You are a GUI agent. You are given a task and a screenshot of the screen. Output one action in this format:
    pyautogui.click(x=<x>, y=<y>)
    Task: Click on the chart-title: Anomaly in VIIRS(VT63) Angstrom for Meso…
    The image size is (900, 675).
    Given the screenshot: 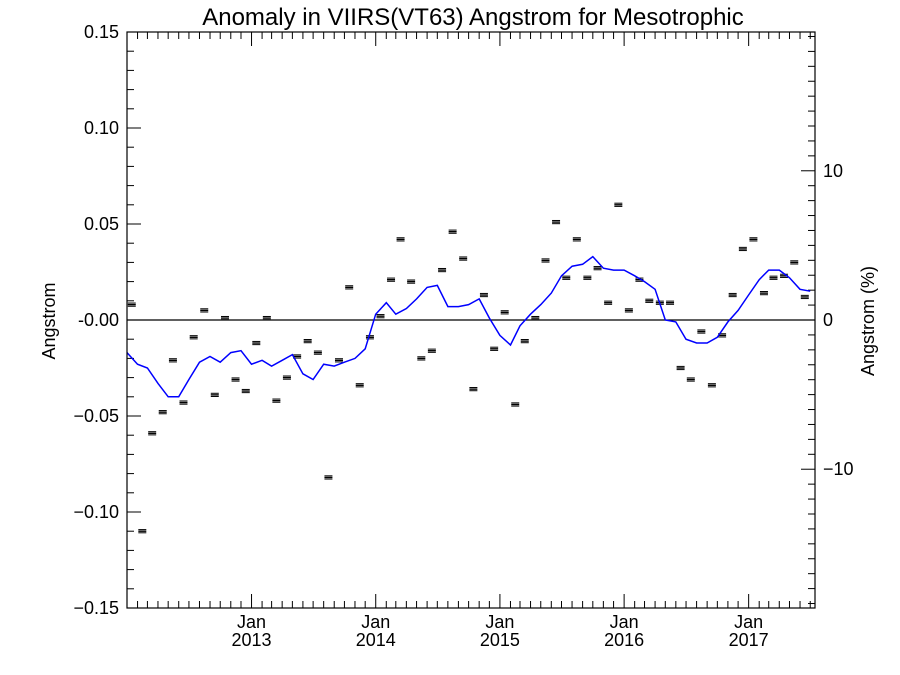 What is the action you would take?
    pyautogui.click(x=473, y=17)
    